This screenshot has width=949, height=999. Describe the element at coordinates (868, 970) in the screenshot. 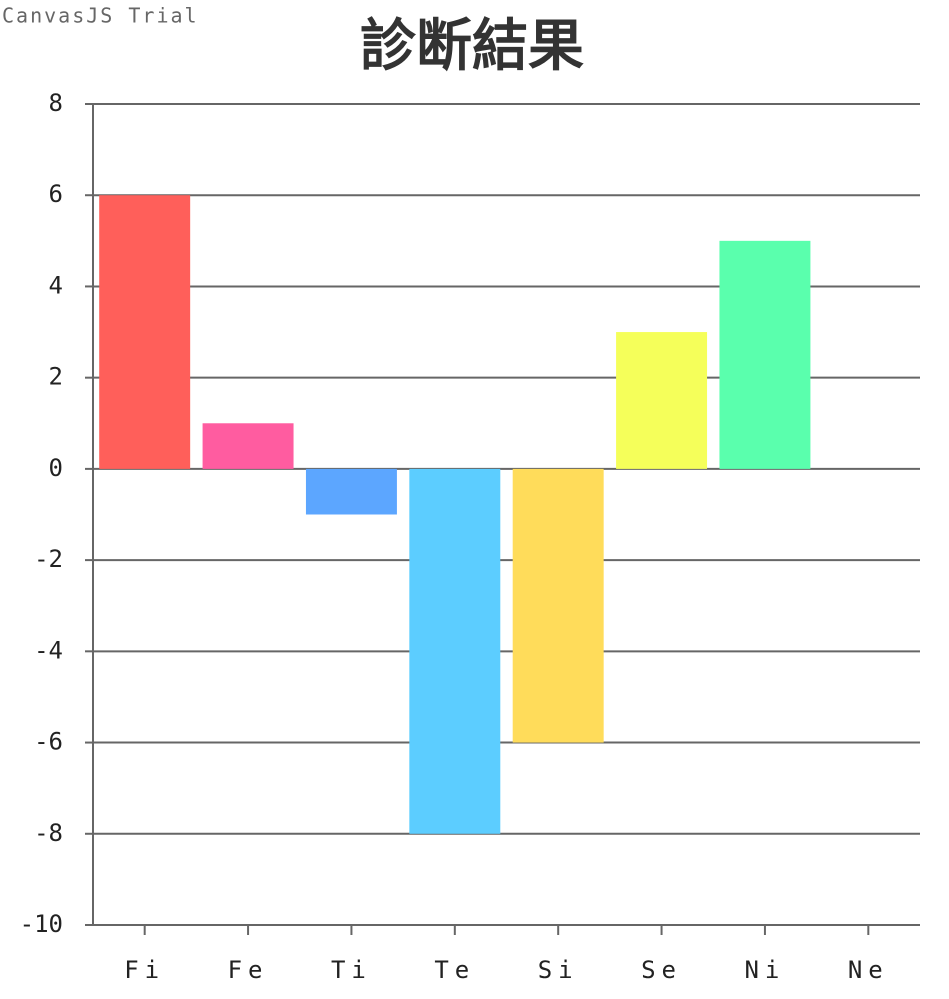

I see `x-tick-label: Ne` at that location.